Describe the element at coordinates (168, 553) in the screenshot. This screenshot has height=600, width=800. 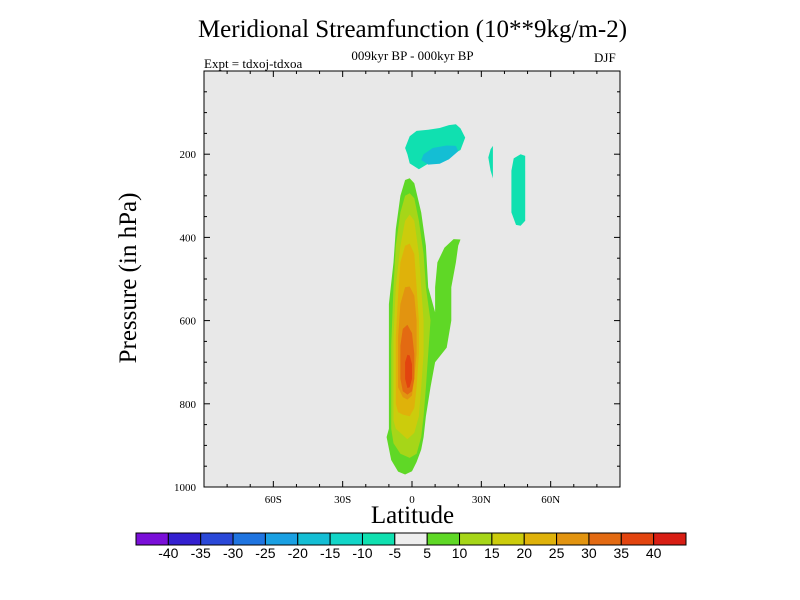
I see `colorbar-label: -40` at that location.